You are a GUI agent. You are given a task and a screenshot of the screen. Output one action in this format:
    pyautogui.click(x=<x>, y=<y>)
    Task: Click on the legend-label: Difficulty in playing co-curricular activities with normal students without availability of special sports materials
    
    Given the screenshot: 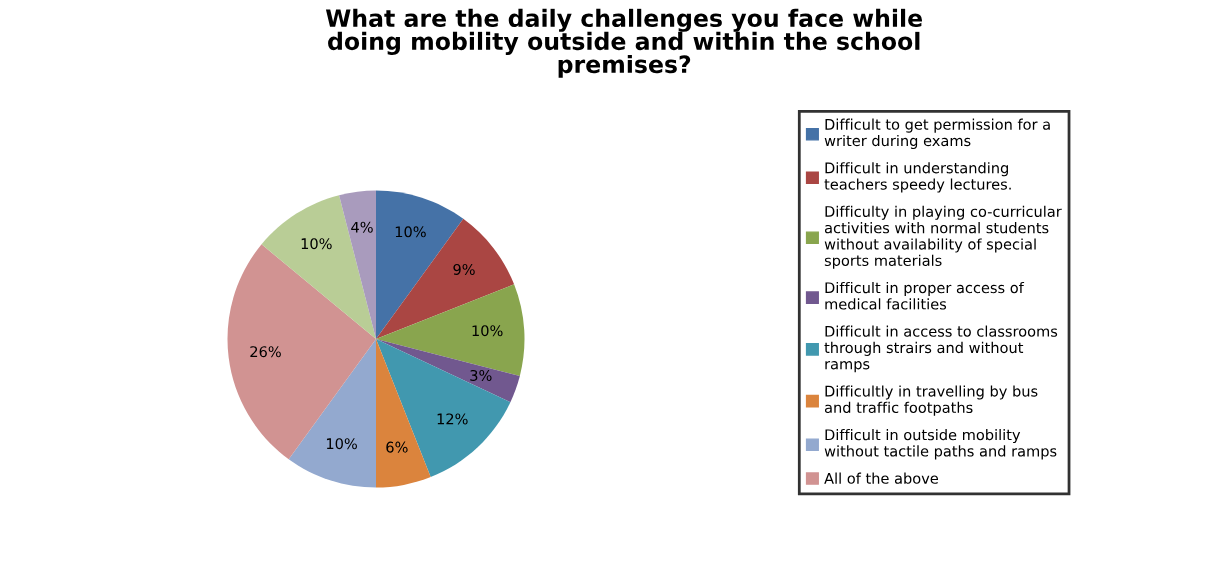 What is the action you would take?
    pyautogui.click(x=943, y=237)
    